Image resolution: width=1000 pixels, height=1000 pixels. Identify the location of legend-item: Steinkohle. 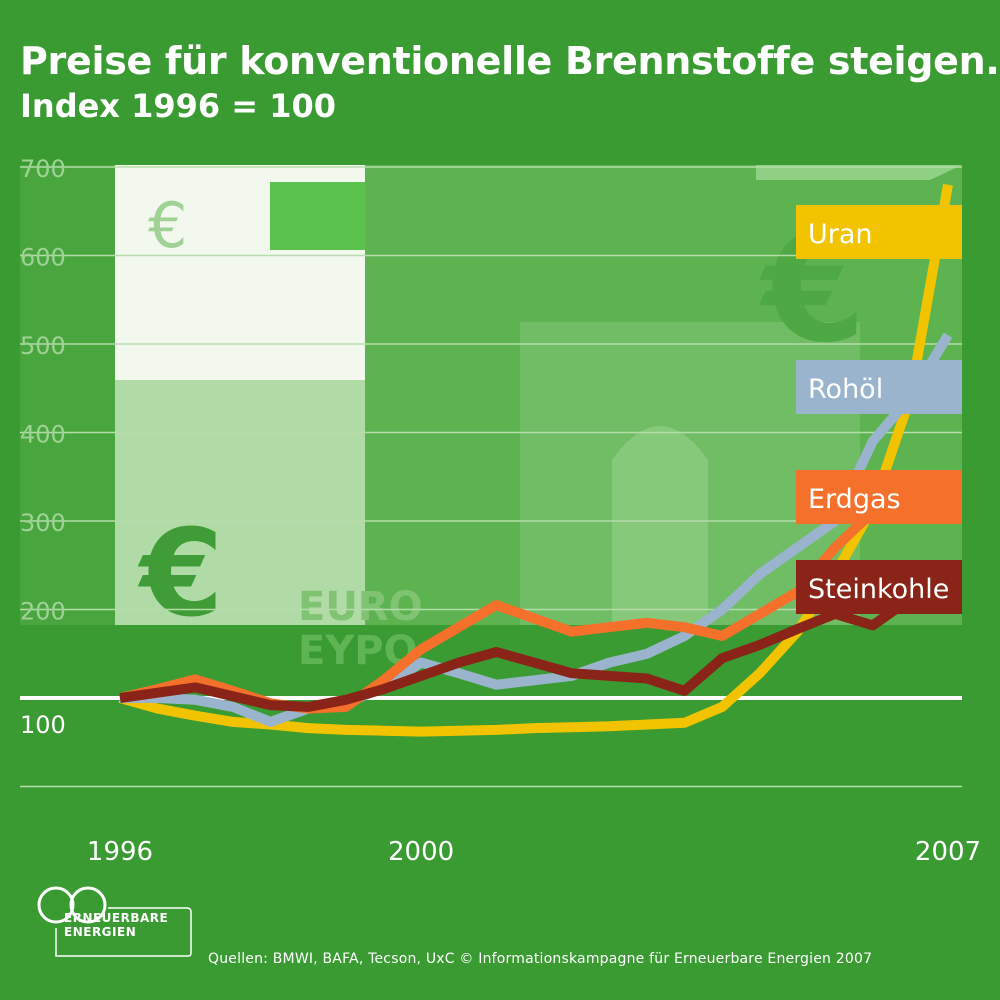
(879, 587).